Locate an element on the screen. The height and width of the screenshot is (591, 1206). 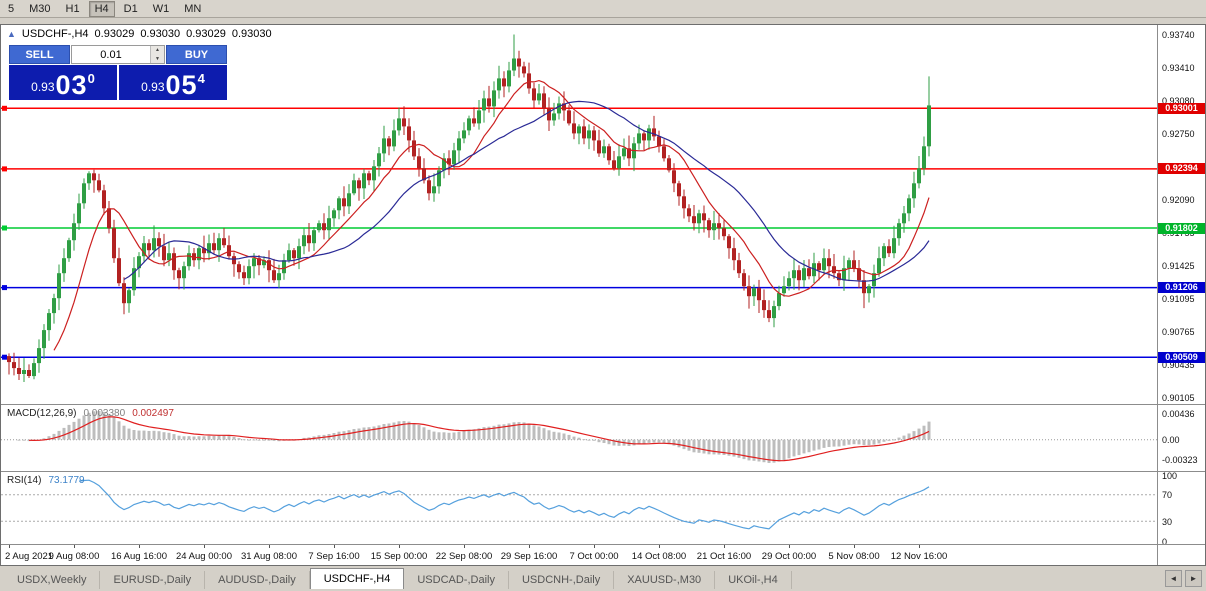
macd-label-row: MACD(12,26,9) 0.003380 0.002497 is located at coordinates (90, 413).